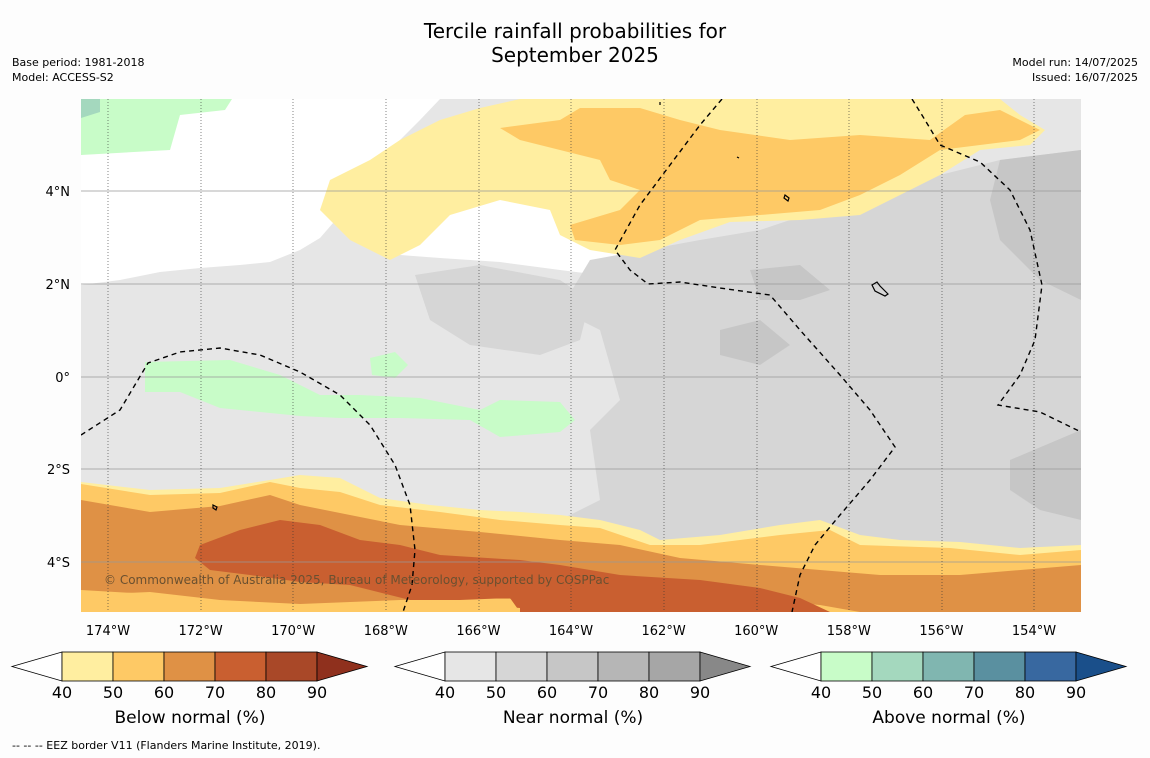 Image resolution: width=1150 pixels, height=758 pixels. Describe the element at coordinates (949, 718) in the screenshot. I see `legend-title-above: Above normal (%)` at that location.